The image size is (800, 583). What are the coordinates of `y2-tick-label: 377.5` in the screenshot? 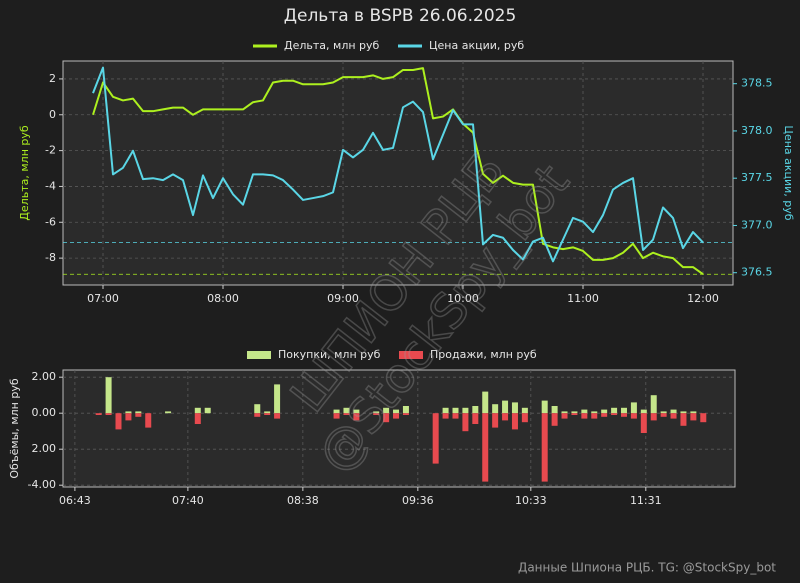 It's located at (757, 177).